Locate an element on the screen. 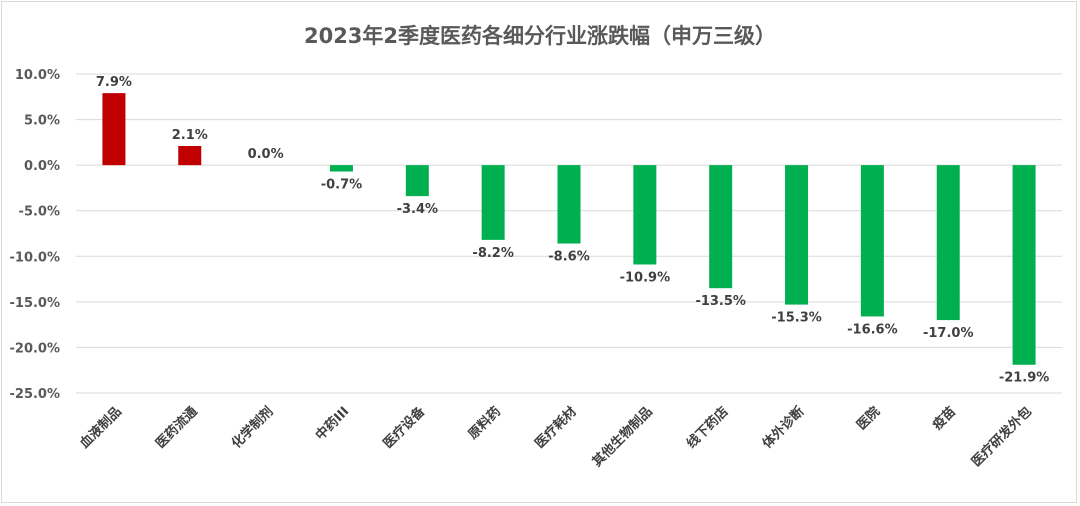 Image resolution: width=1080 pixels, height=506 pixels. x-tick-label: 医疗研发外包 is located at coordinates (1001, 437).